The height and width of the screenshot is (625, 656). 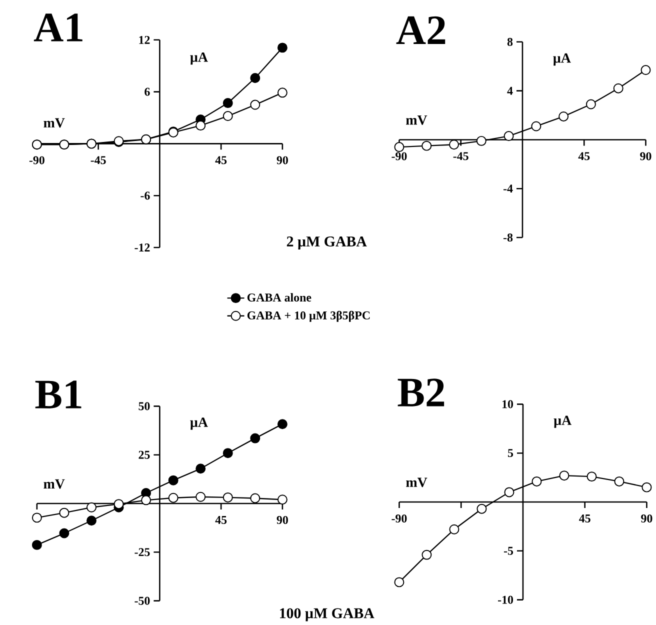 What do you see at coordinates (144, 406) in the screenshot?
I see `y-tick-label: 50` at bounding box center [144, 406].